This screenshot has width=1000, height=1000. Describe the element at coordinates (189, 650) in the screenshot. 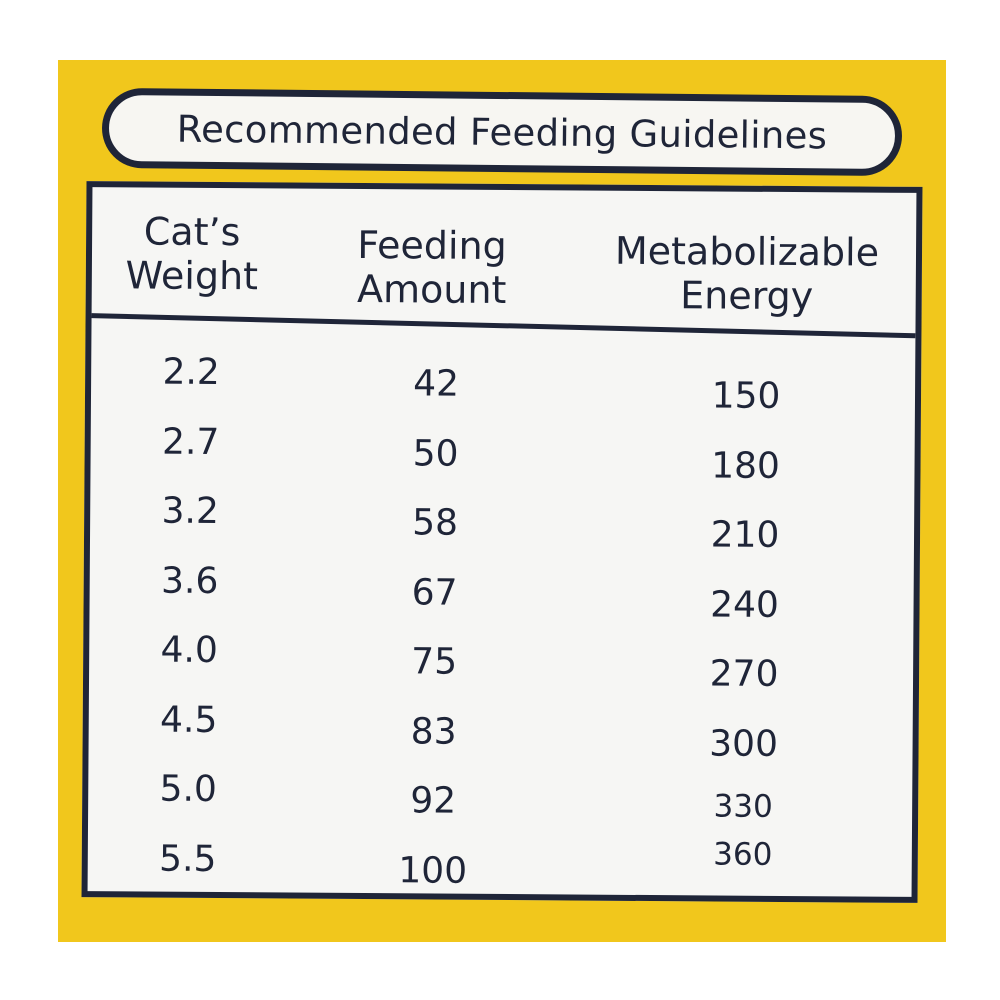

I see `cell-weight: 4.0` at that location.